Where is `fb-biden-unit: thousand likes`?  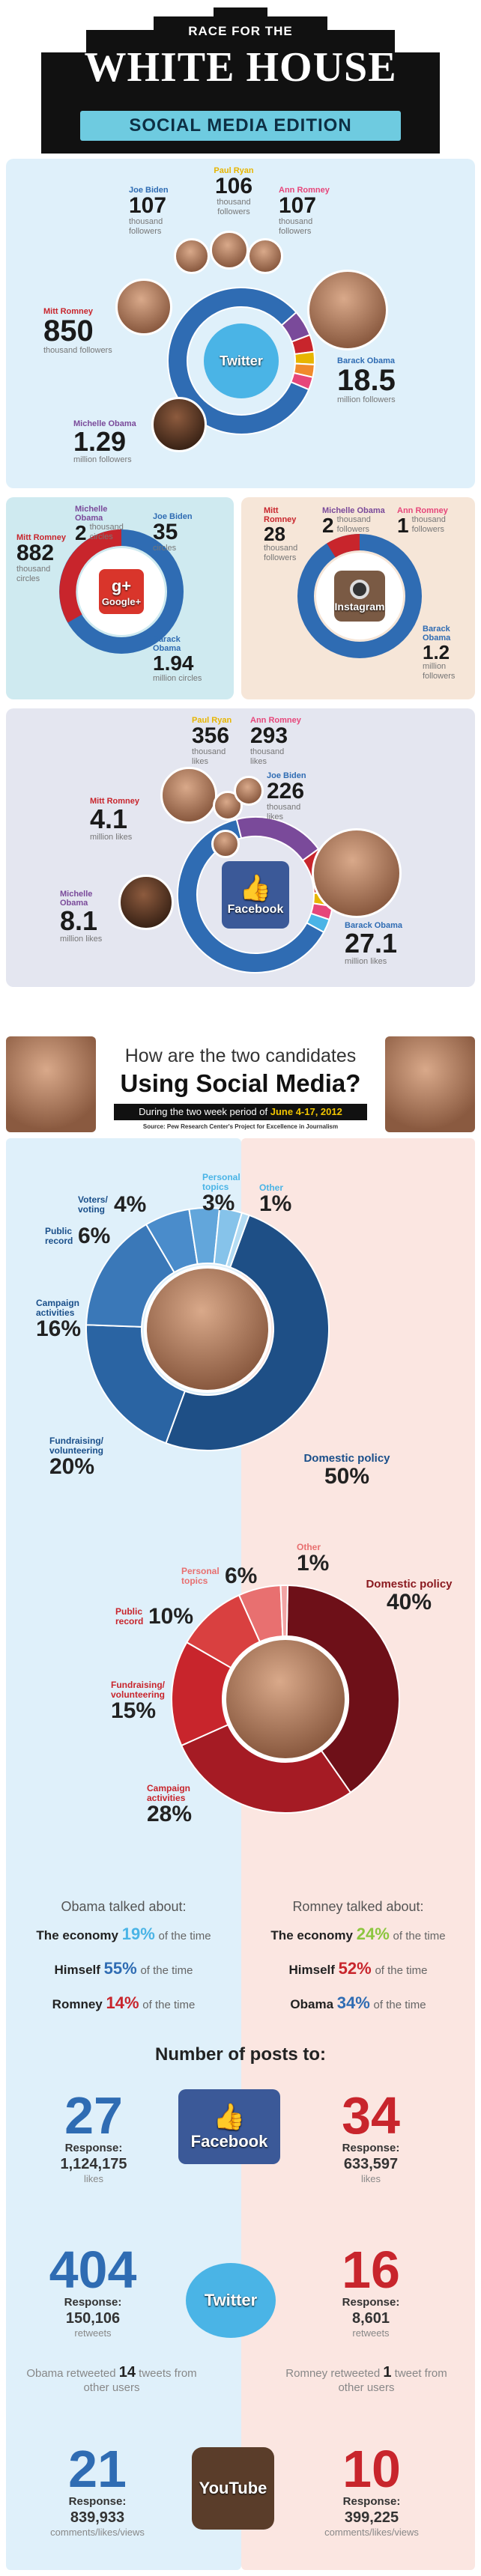
fb-biden-unit: thousand likes is located at coordinates (284, 812).